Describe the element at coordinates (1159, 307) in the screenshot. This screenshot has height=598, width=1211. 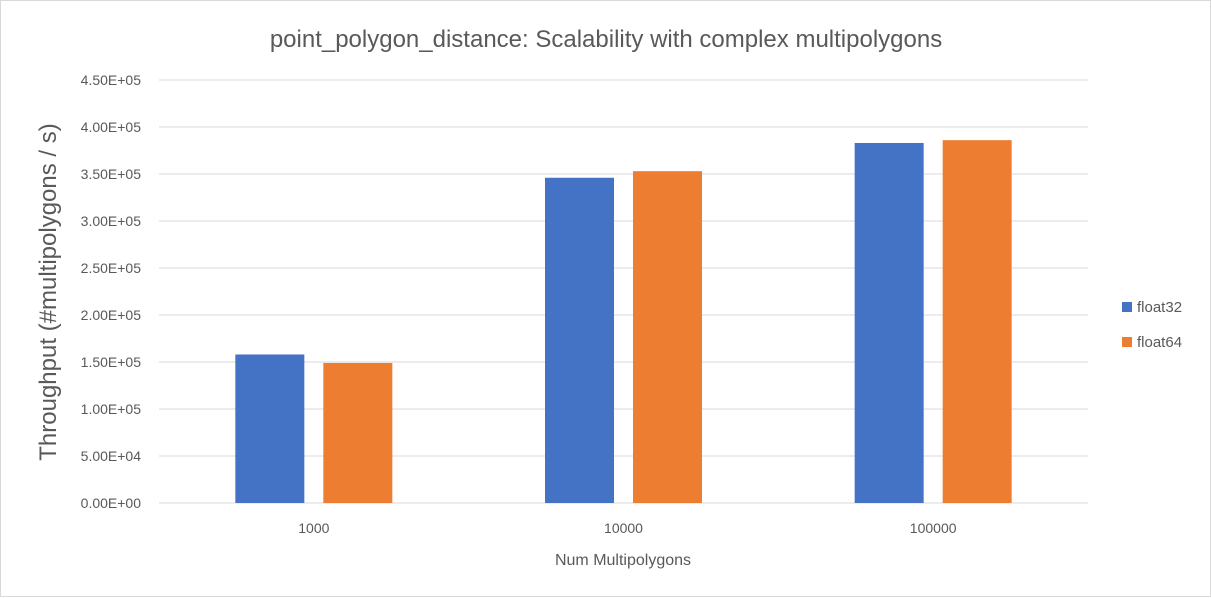
I see `legend-label-float32: float32` at that location.